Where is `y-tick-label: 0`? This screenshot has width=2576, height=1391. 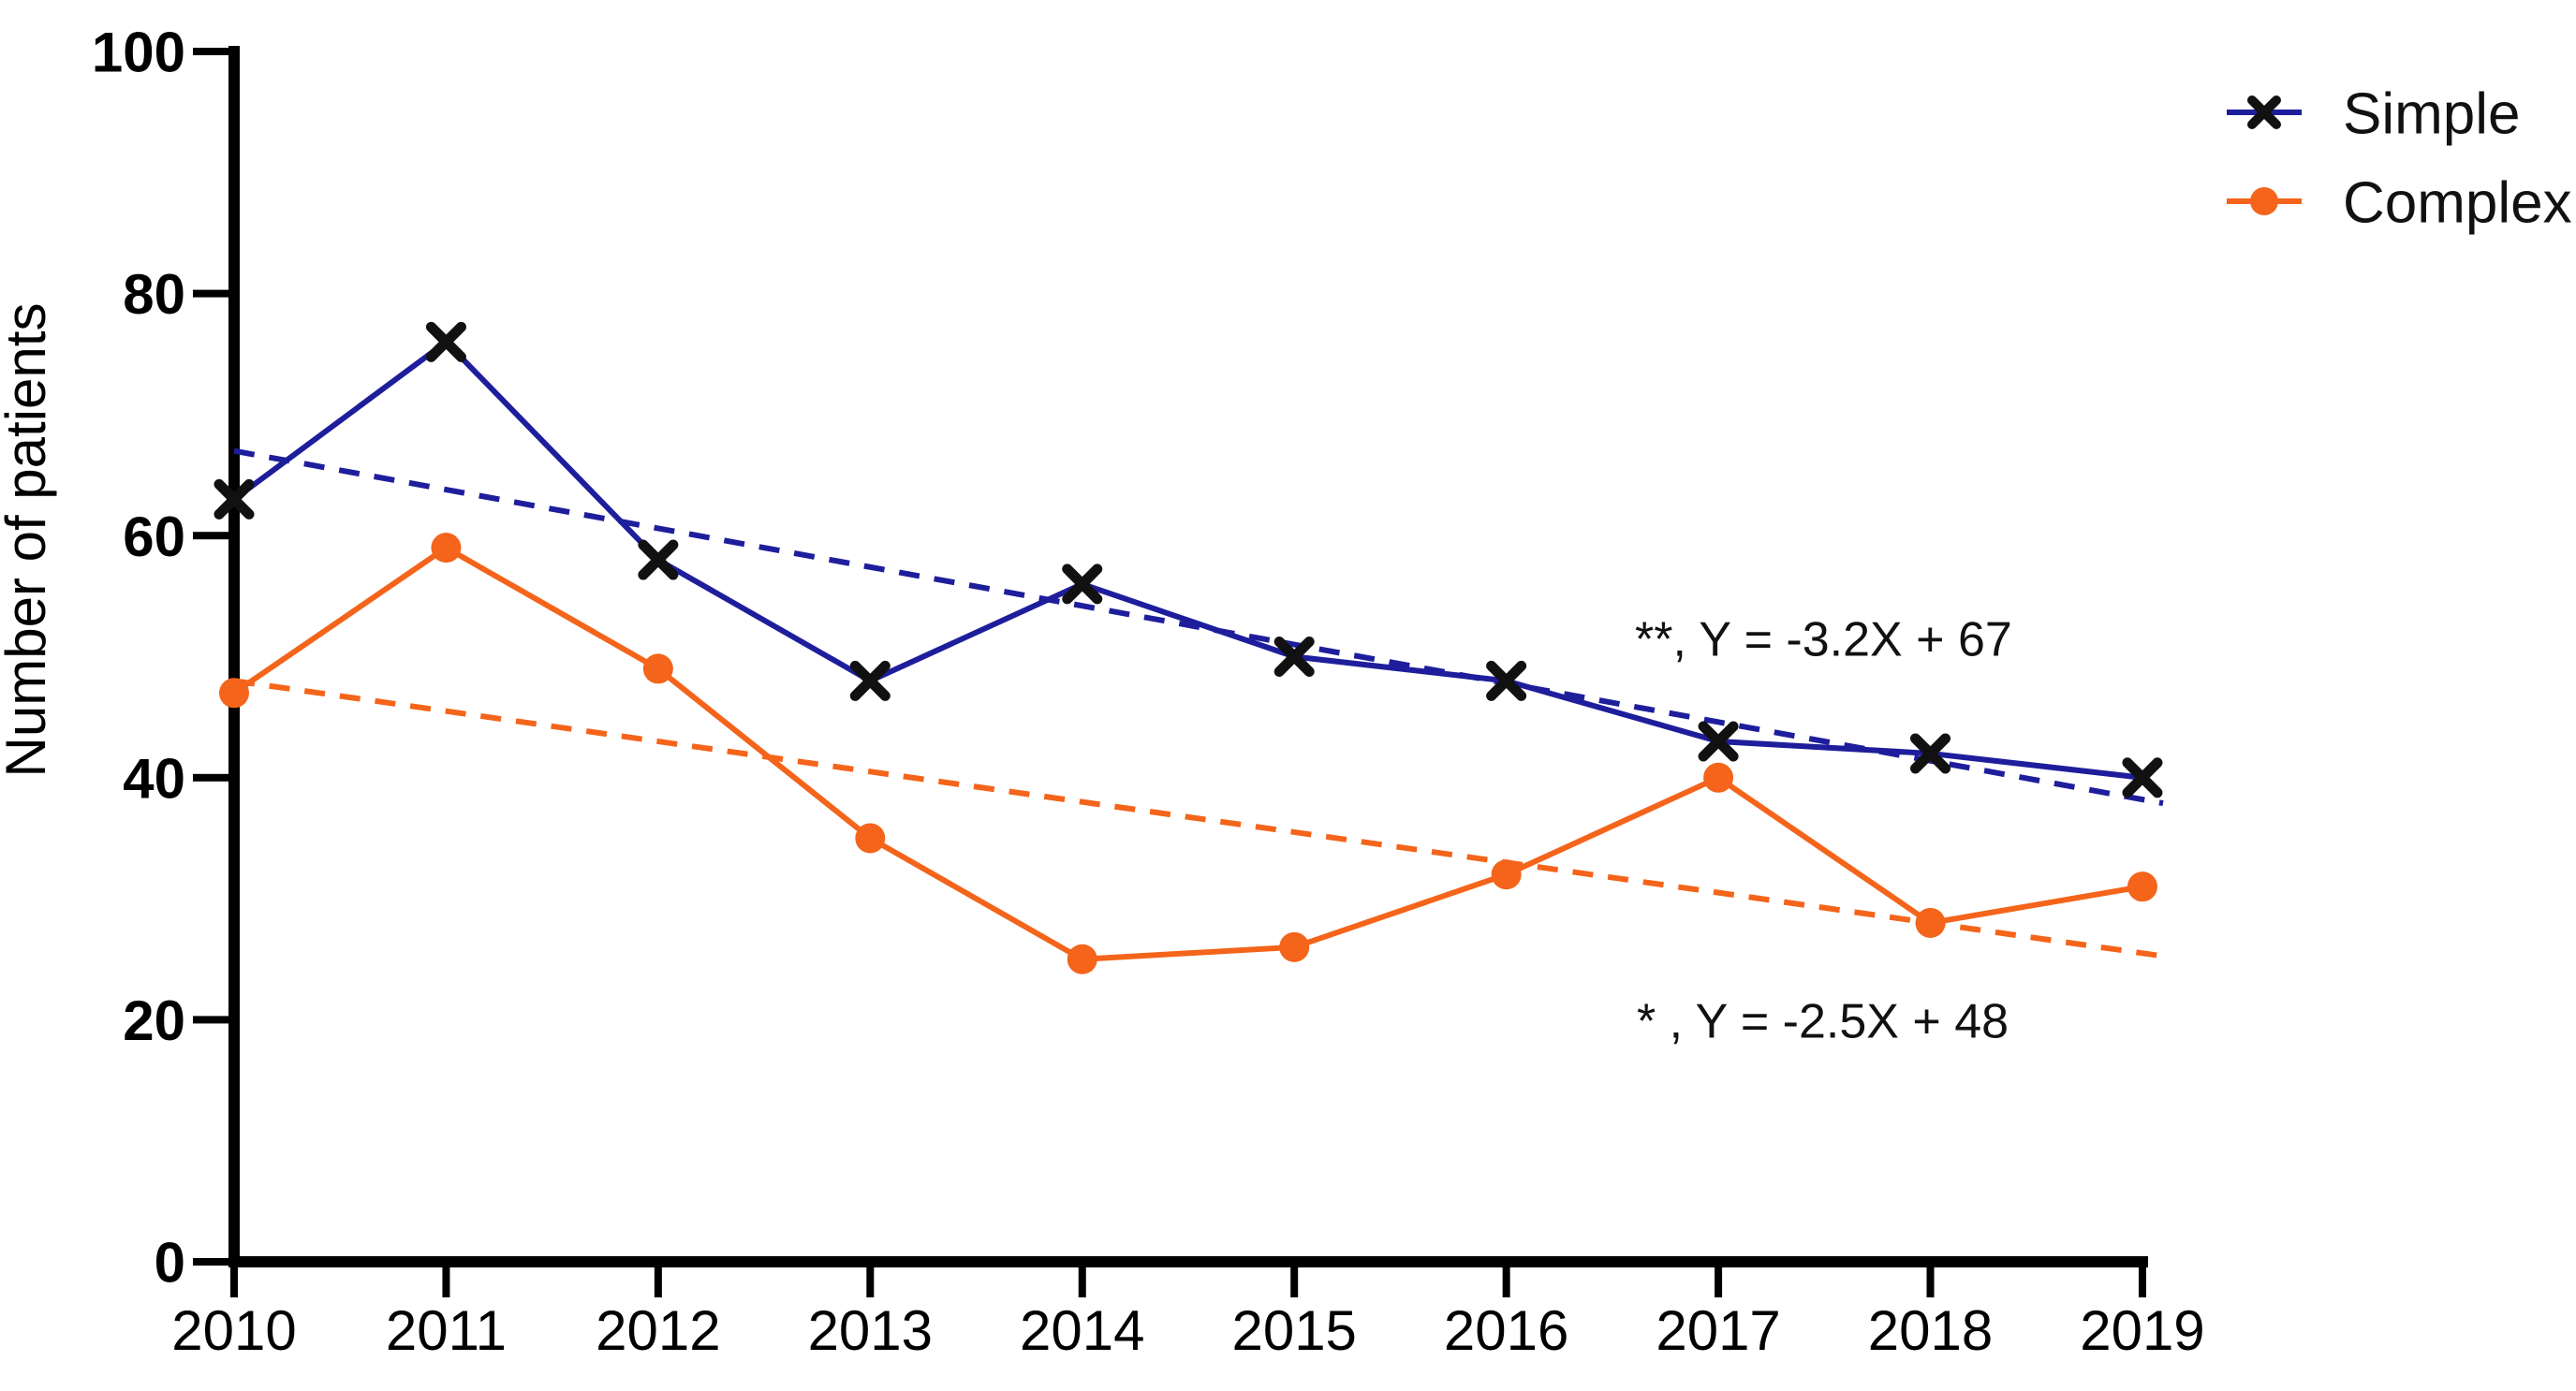 y-tick-label: 0 is located at coordinates (170, 1263).